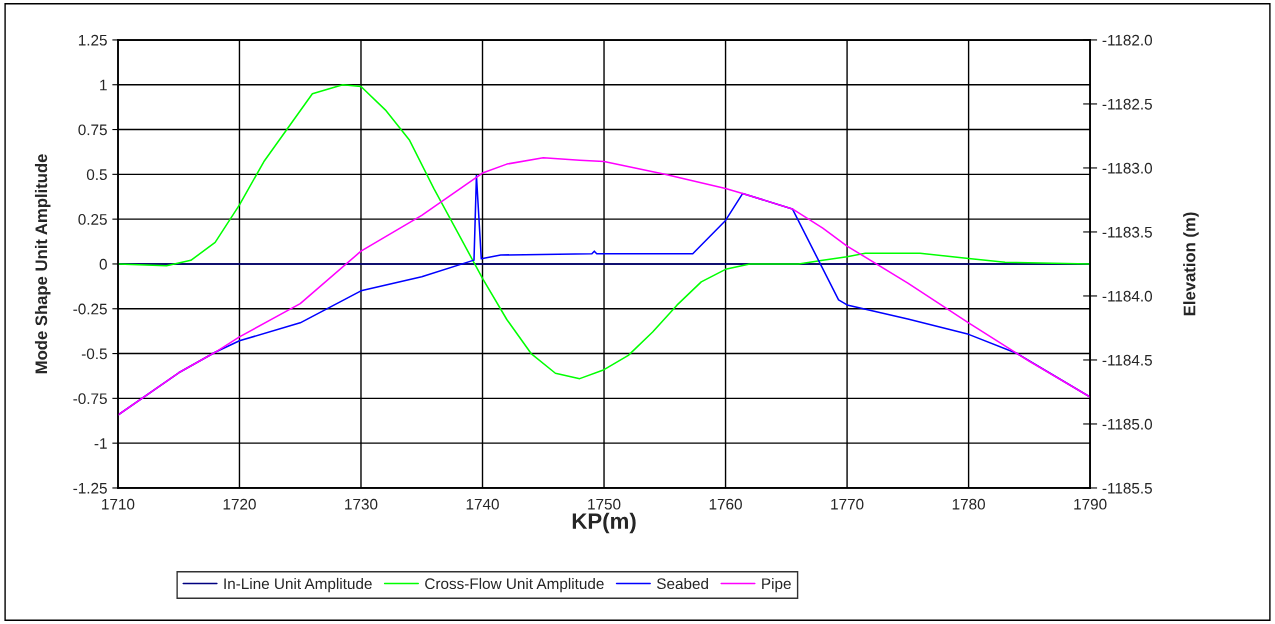  Describe the element at coordinates (239, 504) in the screenshot. I see `x-tick-label: 1720` at that location.